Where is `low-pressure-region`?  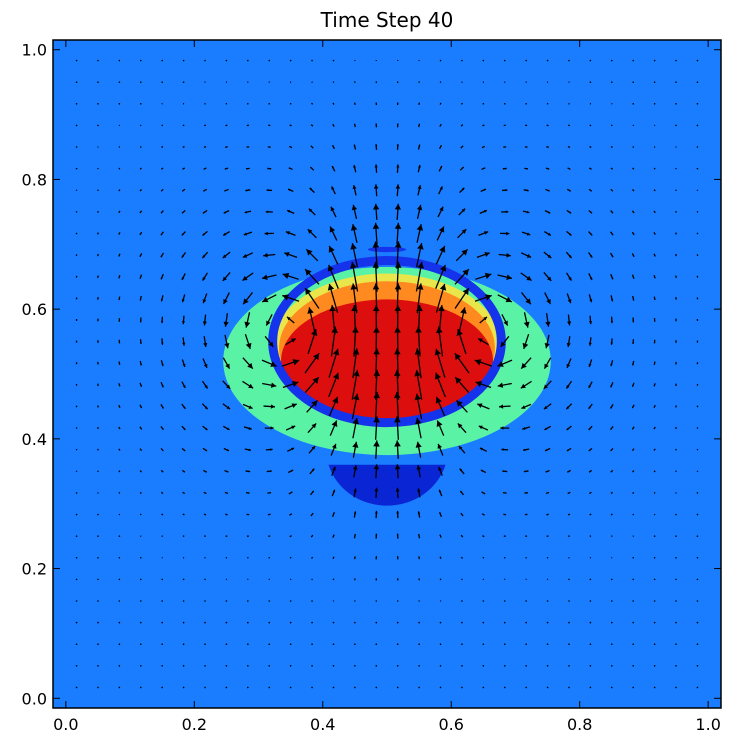
low-pressure-region is located at coordinates (387, 485).